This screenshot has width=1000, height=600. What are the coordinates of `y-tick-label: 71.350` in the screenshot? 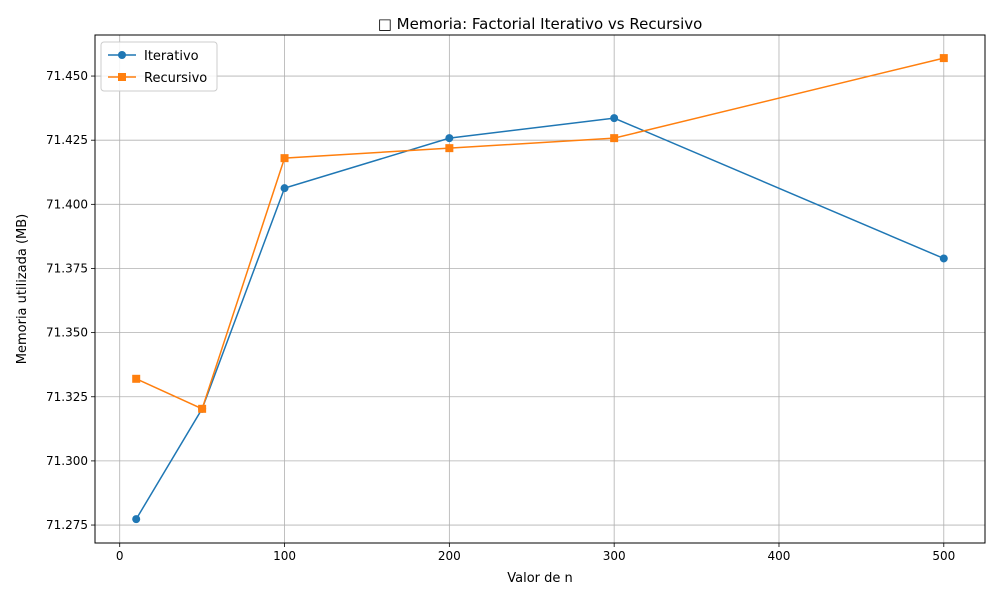 It's located at (67, 333).